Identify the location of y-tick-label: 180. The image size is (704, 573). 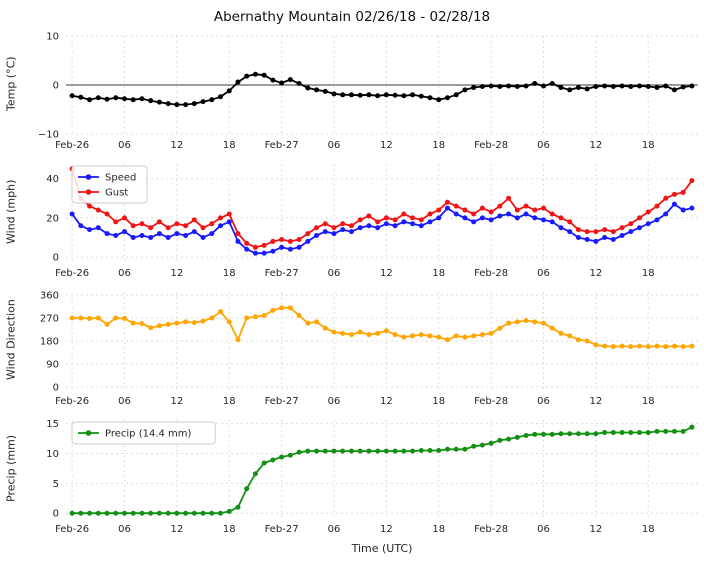
(49, 342).